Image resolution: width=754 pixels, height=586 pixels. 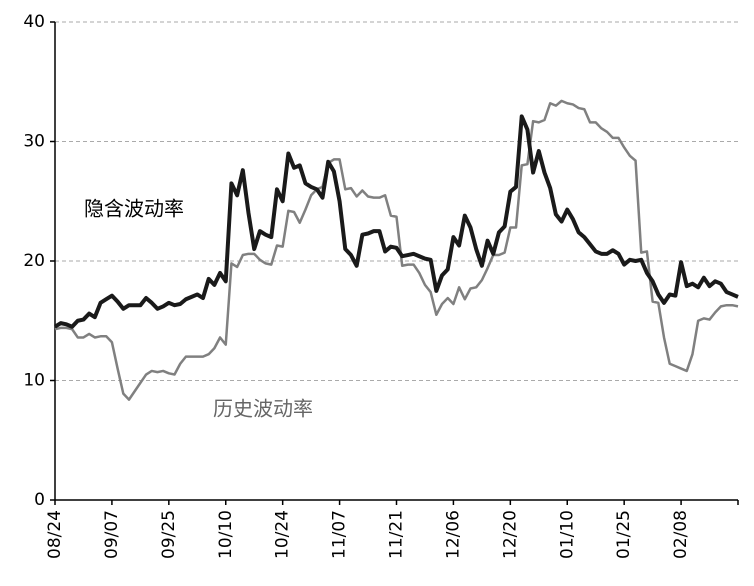 What do you see at coordinates (39, 500) in the screenshot?
I see `y-tick-label: 0` at bounding box center [39, 500].